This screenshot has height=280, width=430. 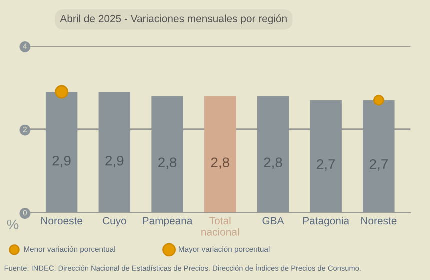 I want to click on x-tick-label: Total nacional, so click(x=221, y=226).